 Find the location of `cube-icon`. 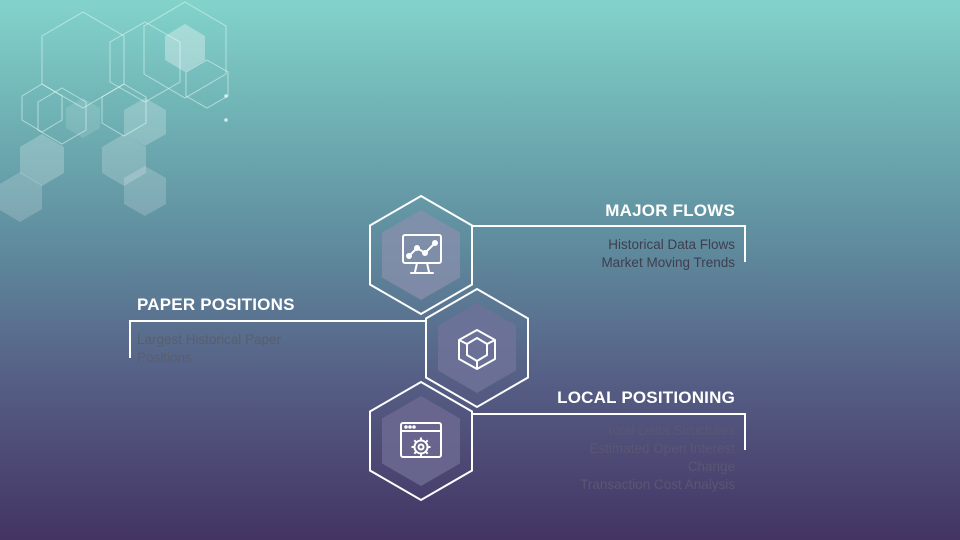

cube-icon is located at coordinates (477, 349).